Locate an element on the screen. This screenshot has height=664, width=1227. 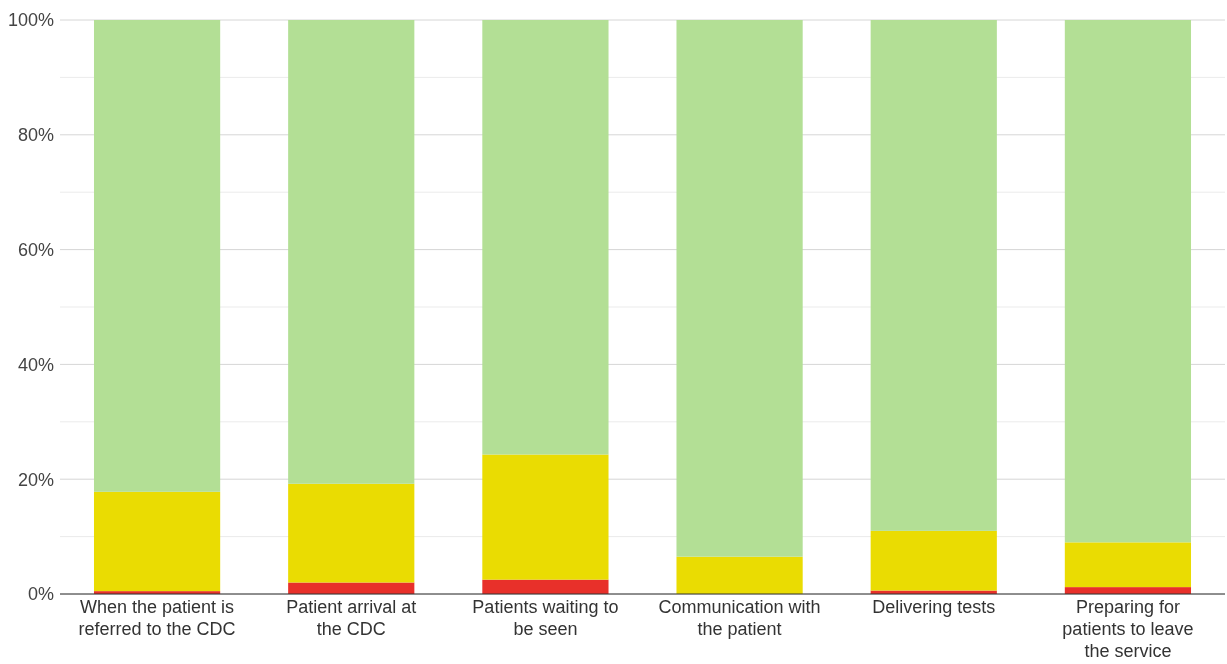
y-tick-label: 100% is located at coordinates (30, 20).